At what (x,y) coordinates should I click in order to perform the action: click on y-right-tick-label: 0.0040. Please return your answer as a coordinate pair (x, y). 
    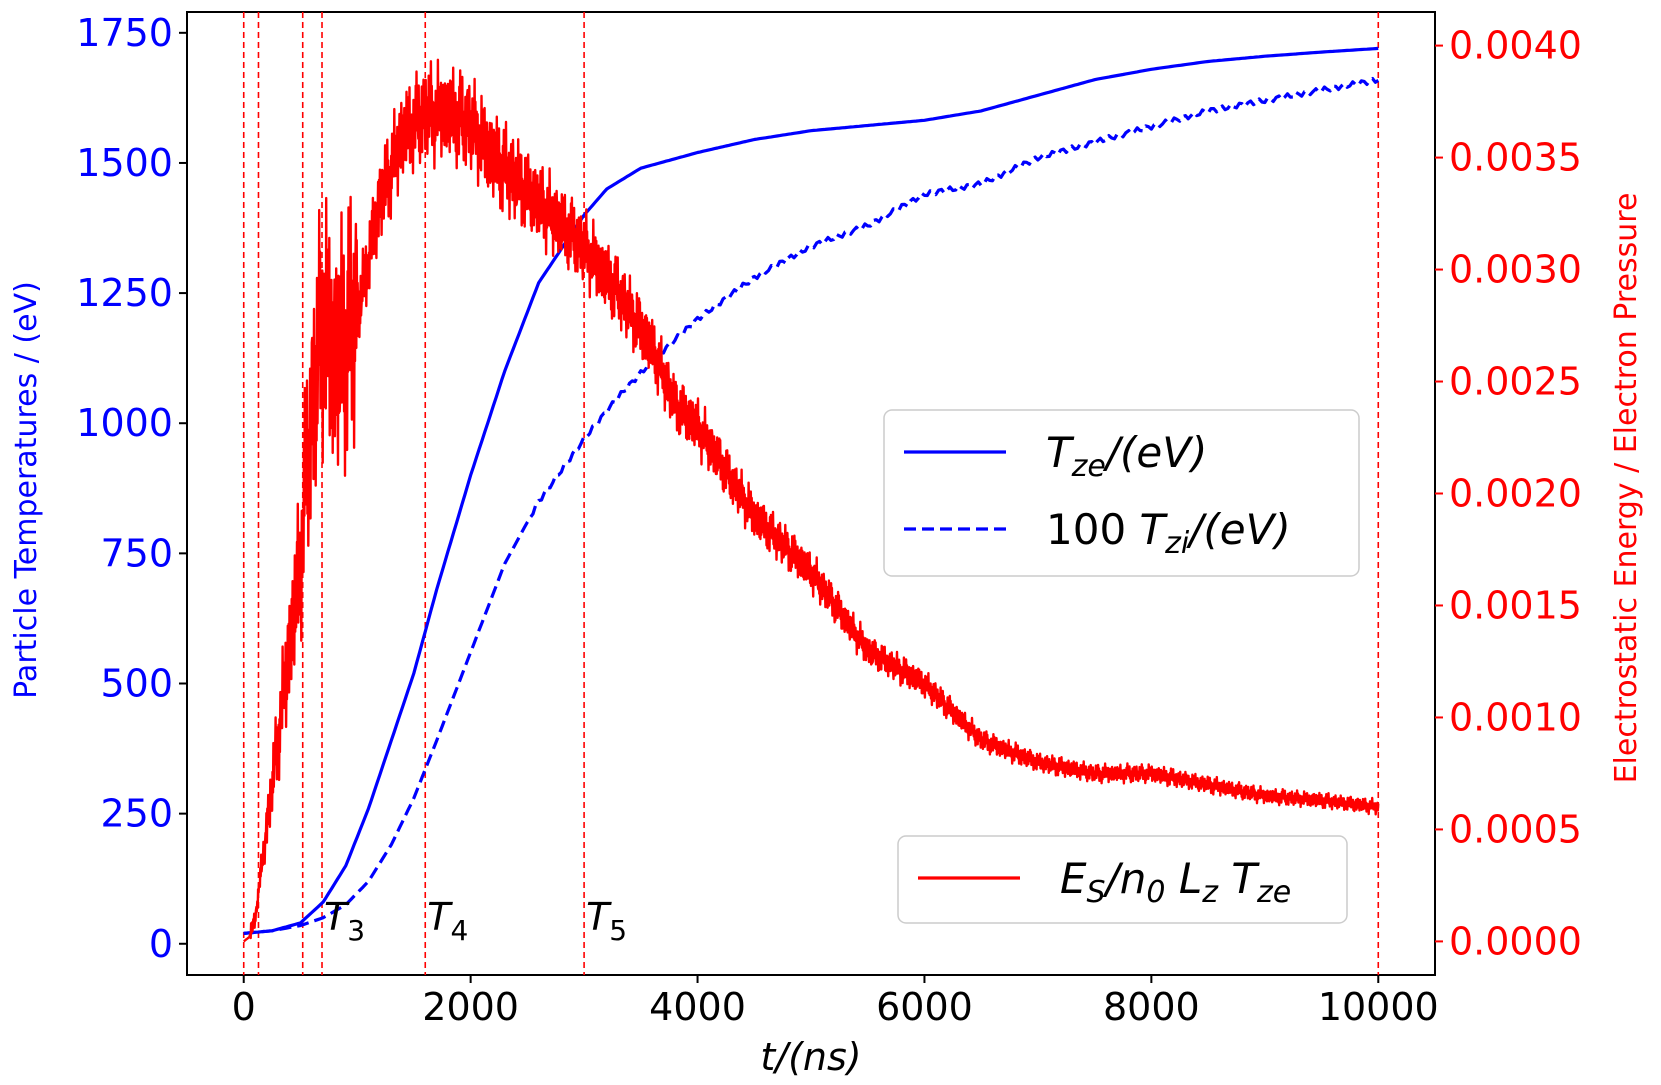
    Looking at the image, I should click on (1515, 46).